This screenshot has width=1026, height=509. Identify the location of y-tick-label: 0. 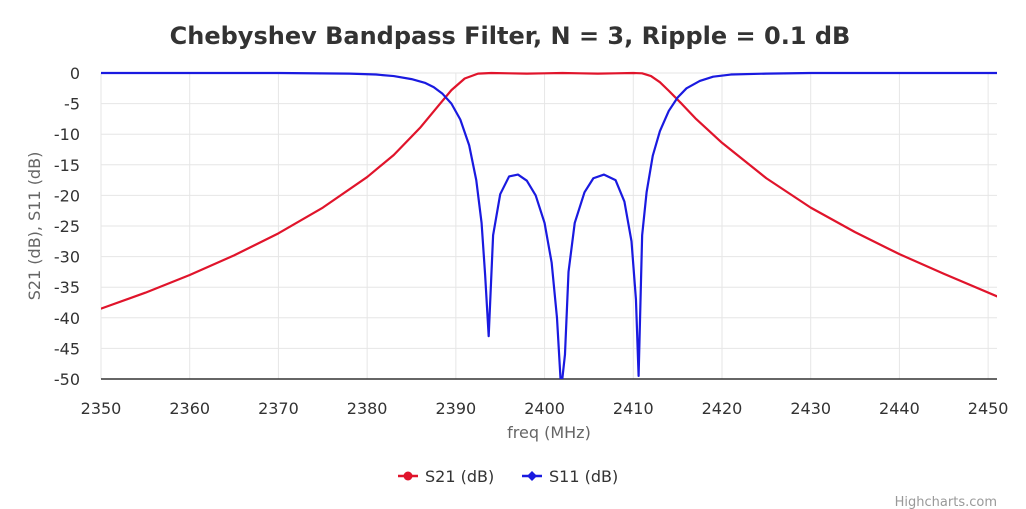
(75, 73).